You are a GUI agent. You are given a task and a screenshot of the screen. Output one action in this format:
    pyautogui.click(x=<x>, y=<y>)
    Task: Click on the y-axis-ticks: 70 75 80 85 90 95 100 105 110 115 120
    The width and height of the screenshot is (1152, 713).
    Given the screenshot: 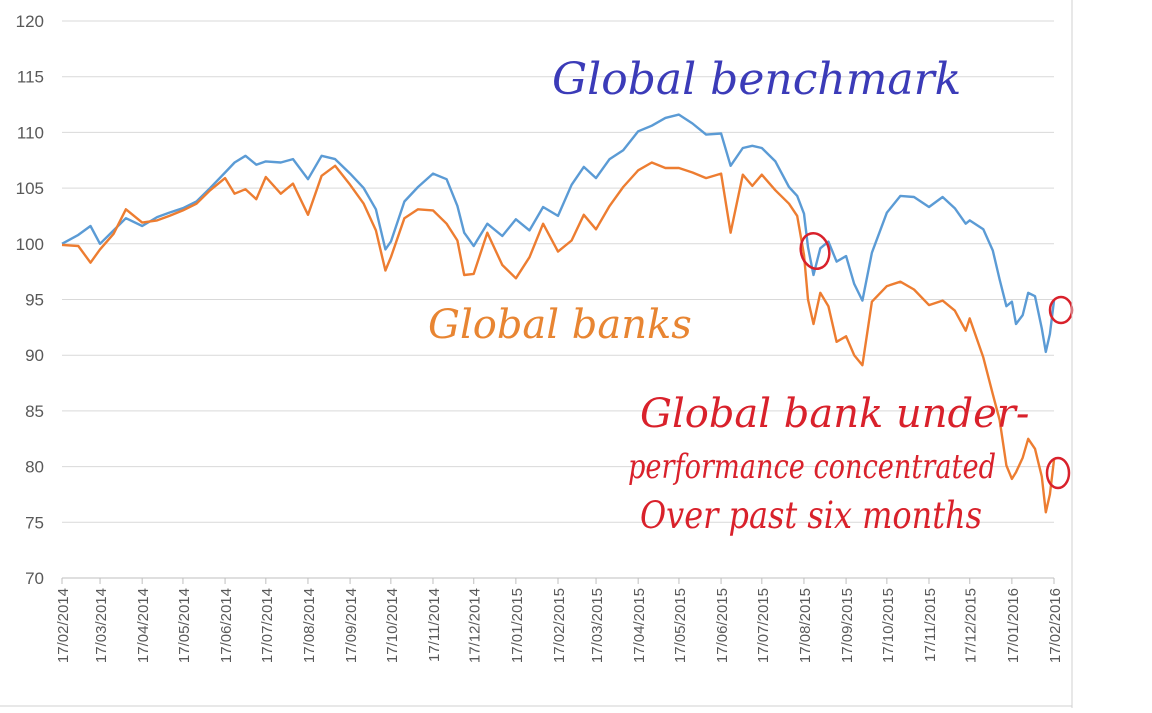 What is the action you would take?
    pyautogui.click(x=30, y=300)
    